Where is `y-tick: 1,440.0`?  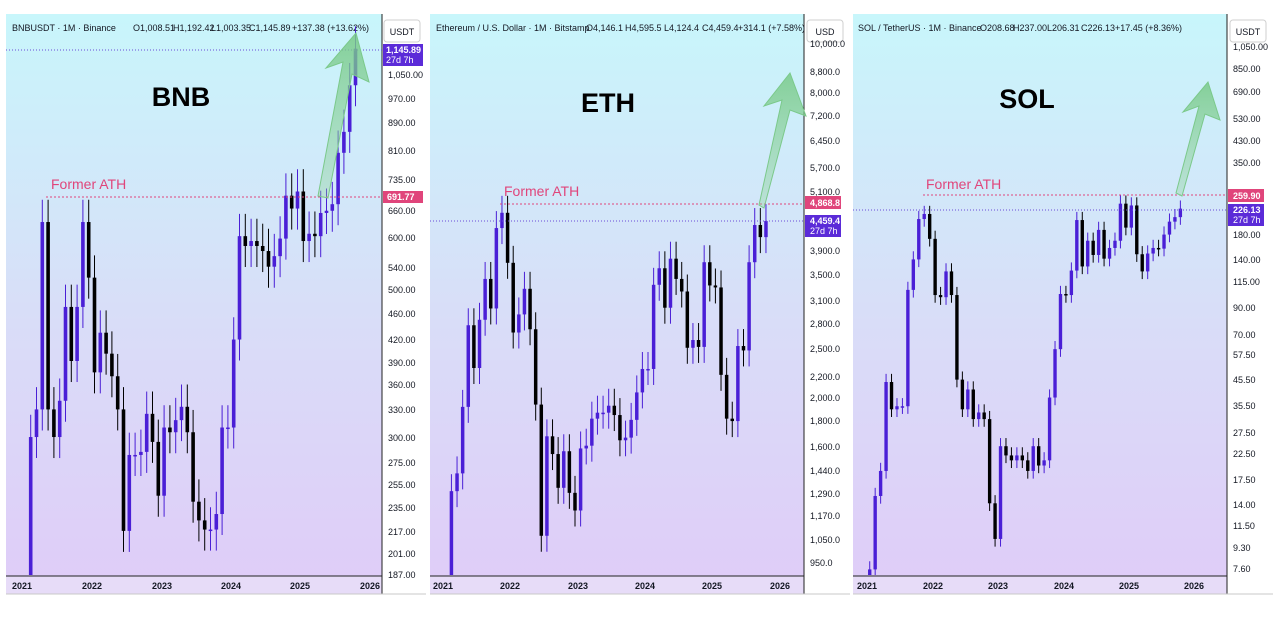 y-tick: 1,440.0 is located at coordinates (825, 471).